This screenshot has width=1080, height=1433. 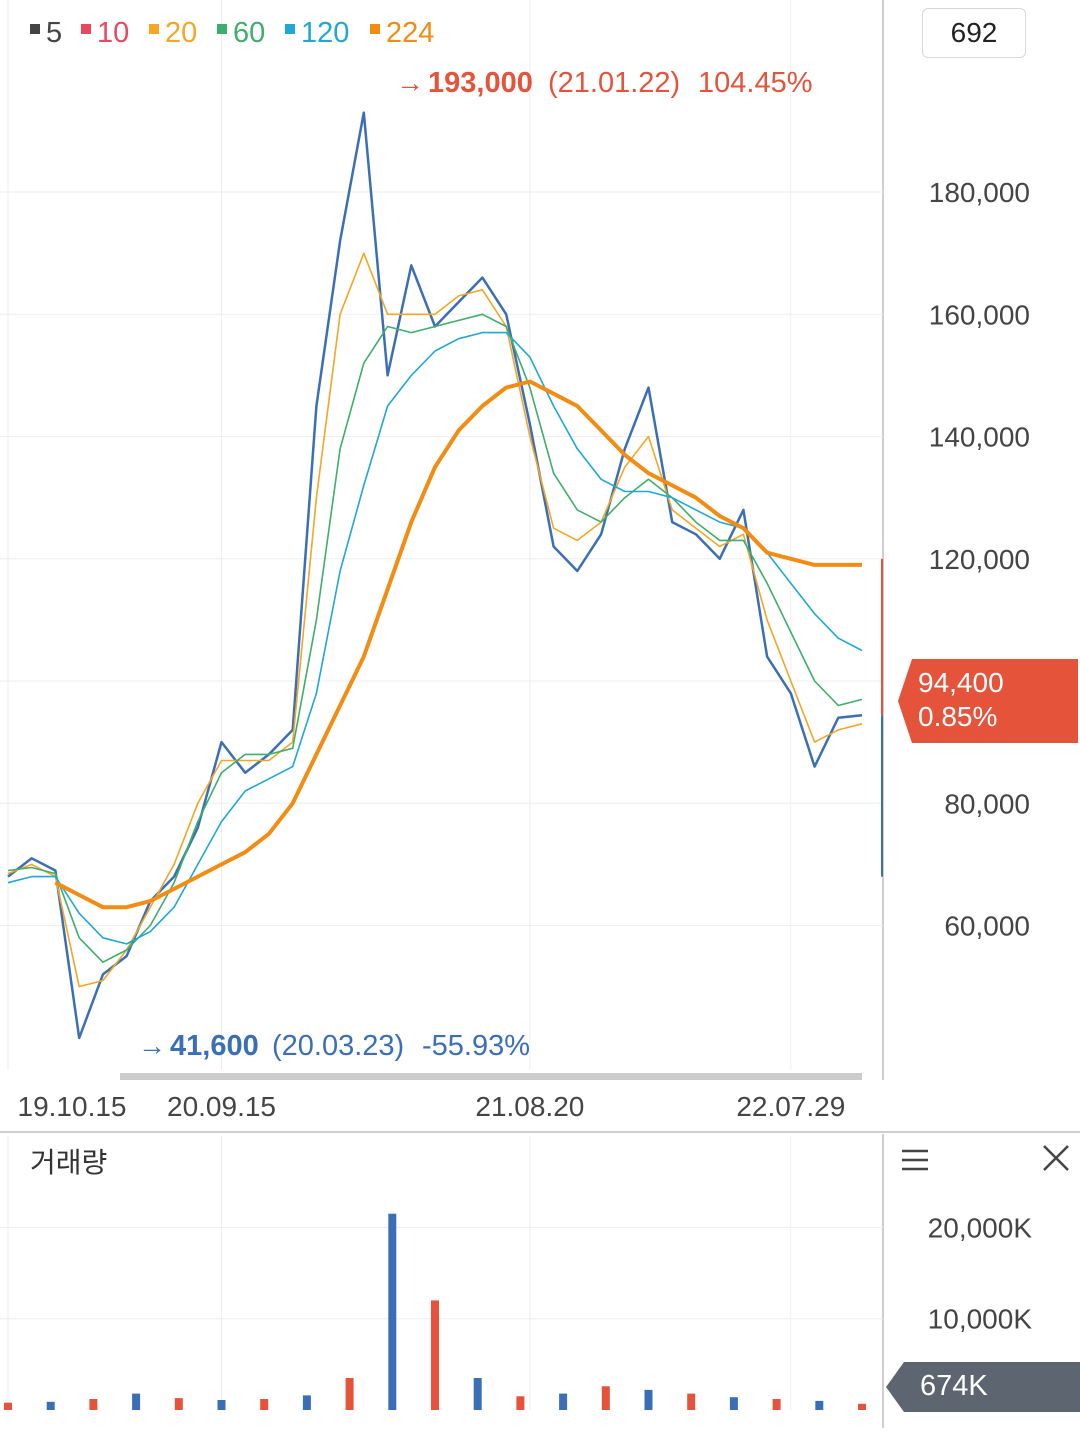 I want to click on legend-label-10: 10, so click(x=113, y=33).